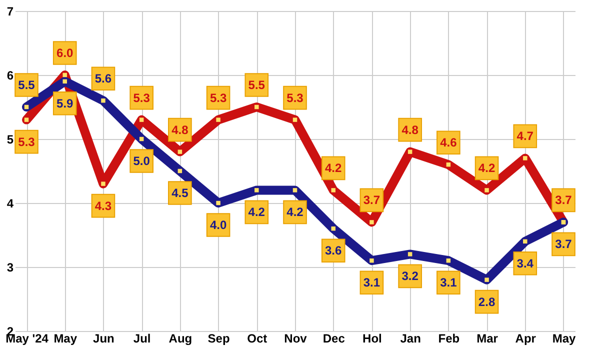 The width and height of the screenshot is (600, 361). What do you see at coordinates (65, 103) in the screenshot?
I see `data-label: 5.9` at bounding box center [65, 103].